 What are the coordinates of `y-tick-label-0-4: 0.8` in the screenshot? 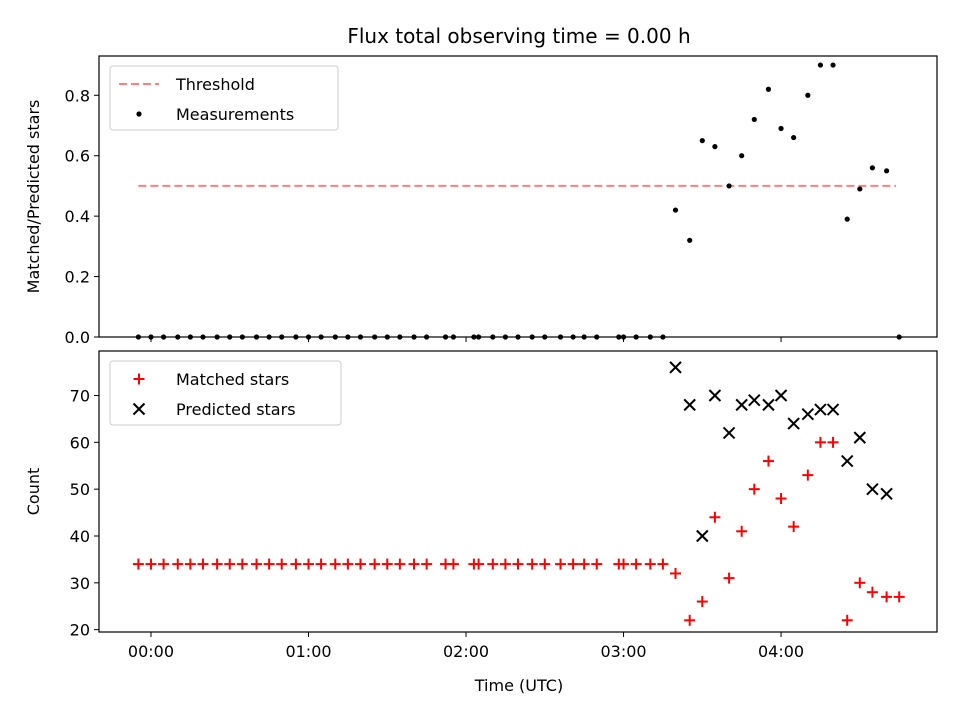 It's located at (77, 95).